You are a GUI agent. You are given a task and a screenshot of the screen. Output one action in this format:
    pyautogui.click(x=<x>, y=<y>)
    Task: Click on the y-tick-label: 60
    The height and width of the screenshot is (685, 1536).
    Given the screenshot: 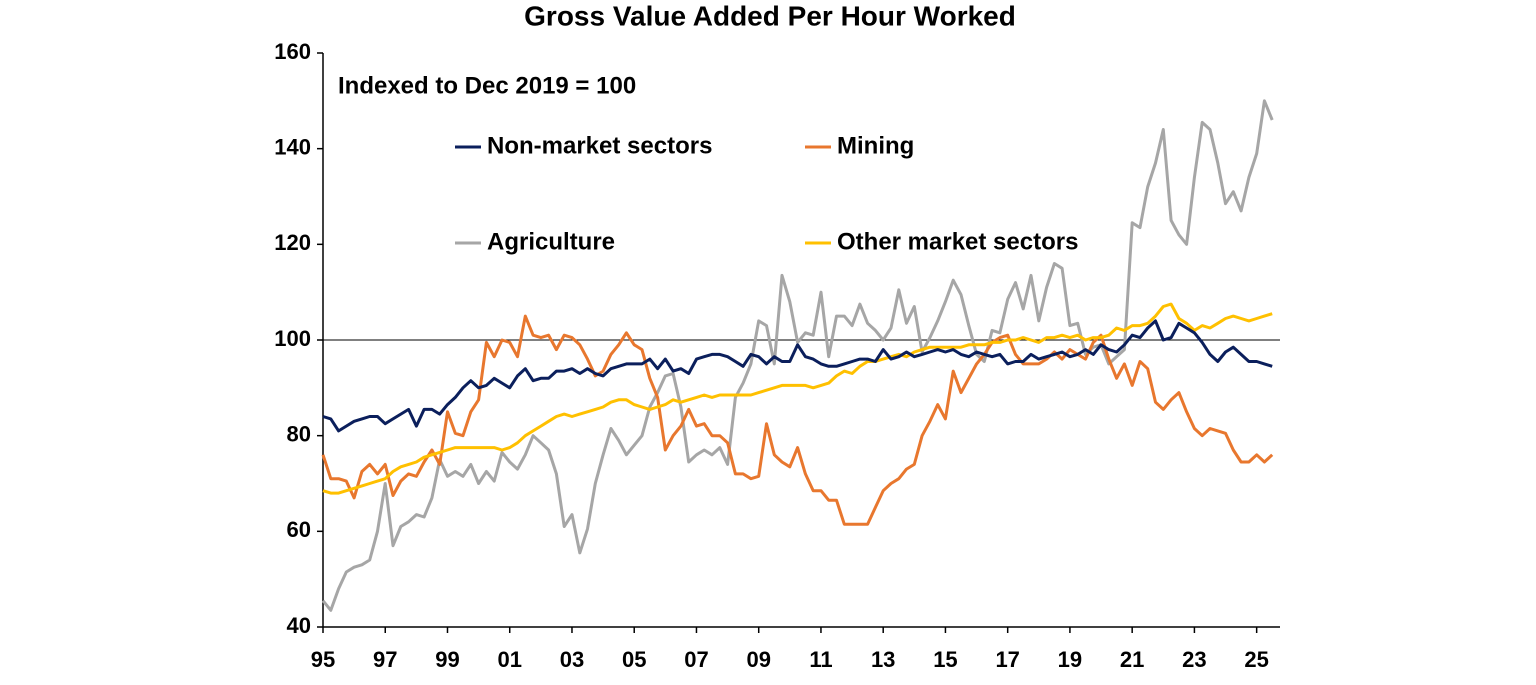 What is the action you would take?
    pyautogui.click(x=299, y=529)
    